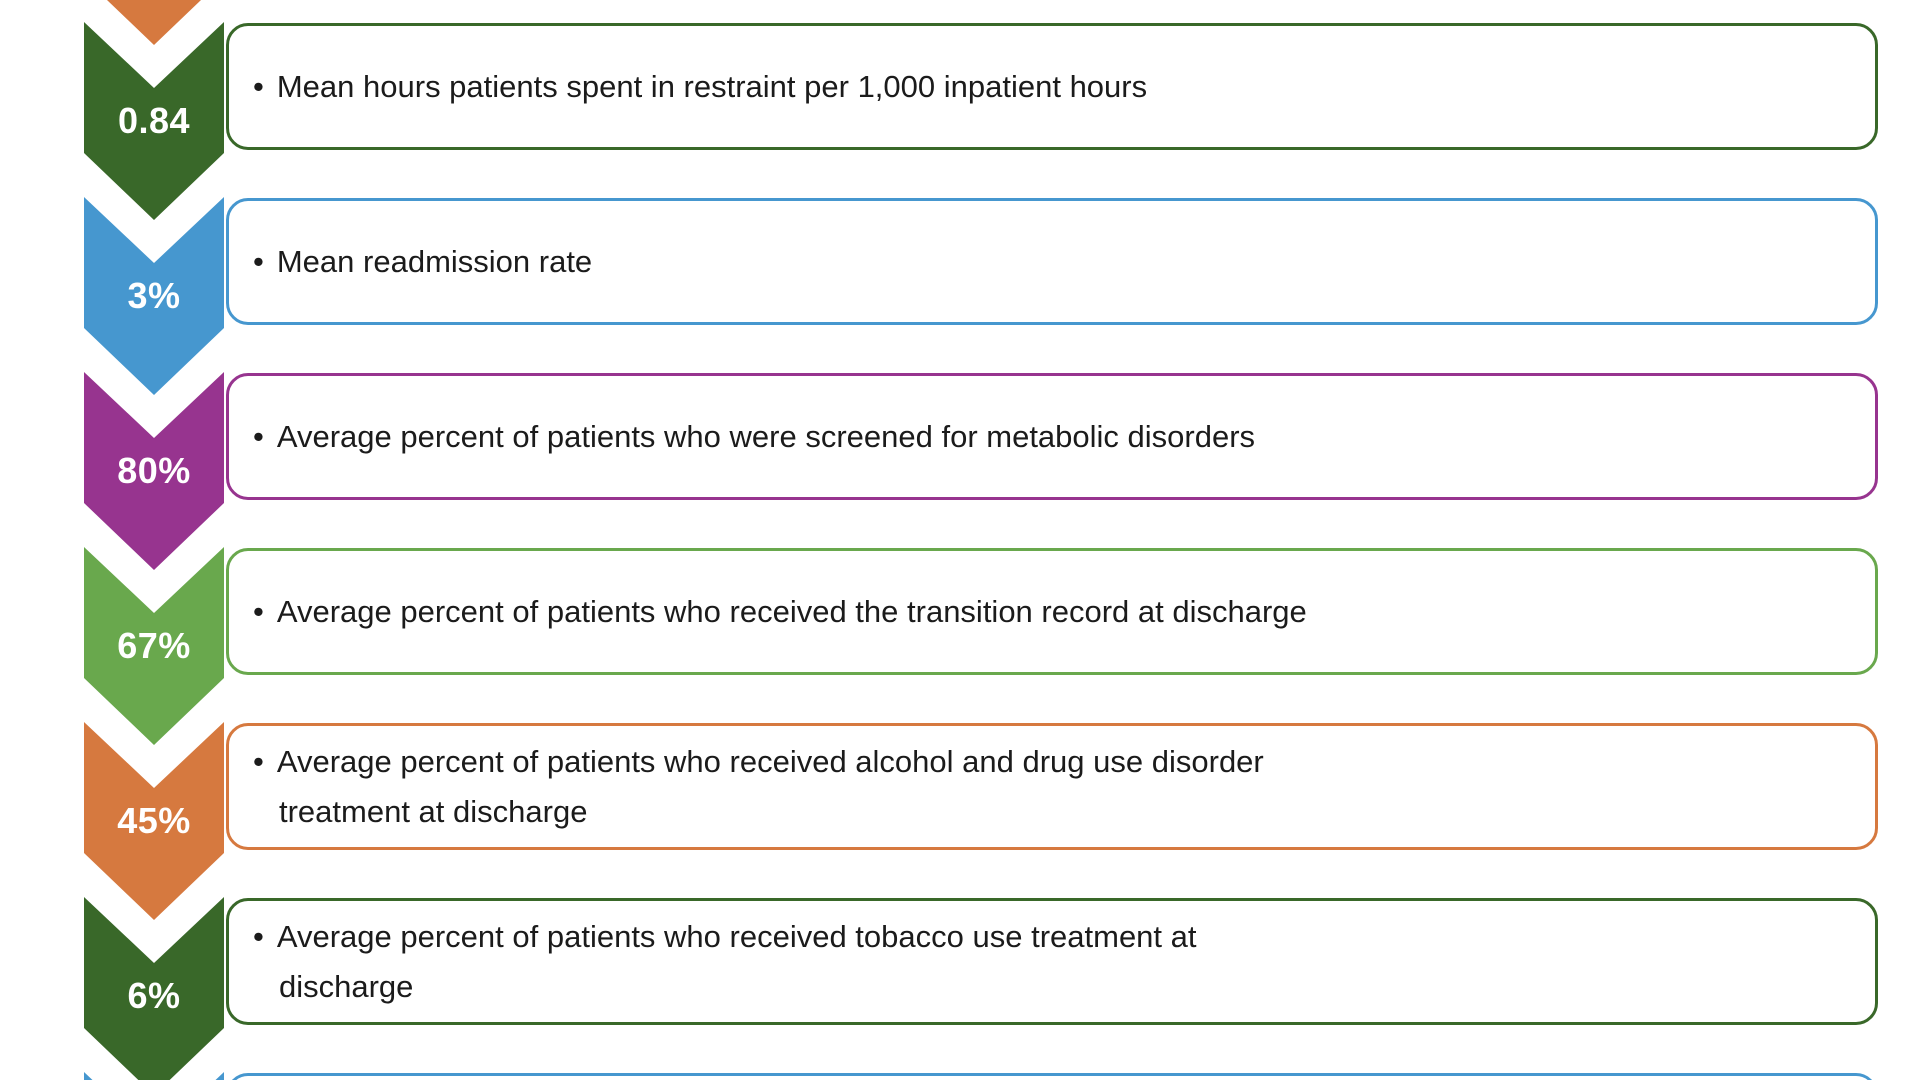  I want to click on metric-value-1: 0.84, so click(154, 120).